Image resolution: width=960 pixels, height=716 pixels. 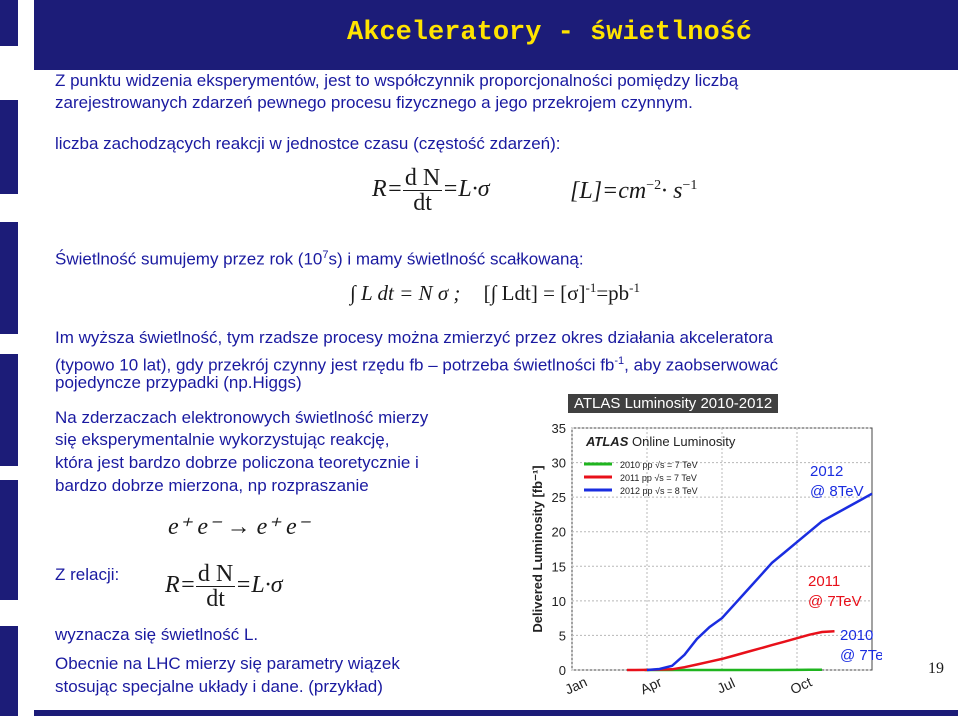 I want to click on rate-numerator: d N, so click(x=422, y=178).